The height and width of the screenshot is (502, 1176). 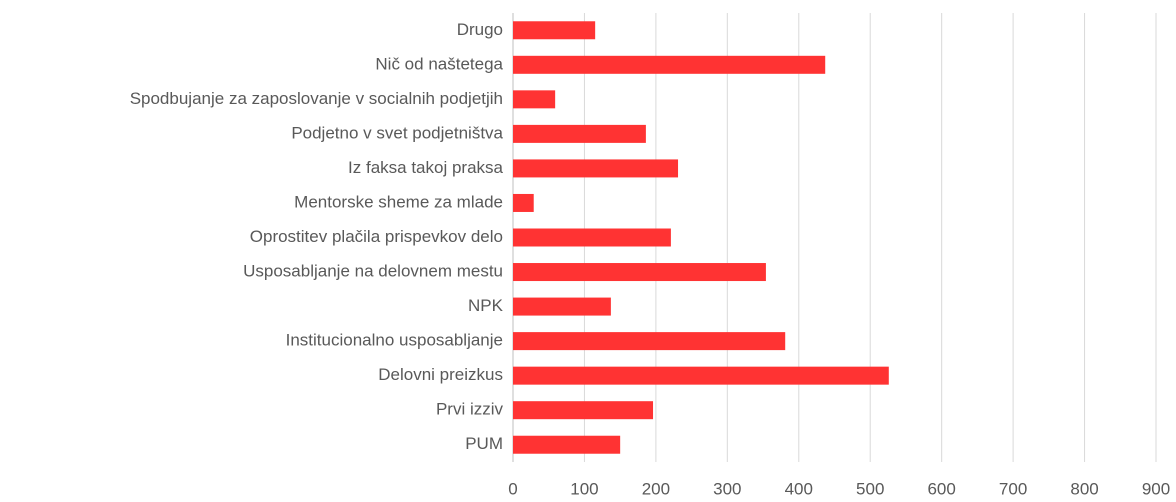 I want to click on y-tick-label: PUM, so click(x=484, y=443).